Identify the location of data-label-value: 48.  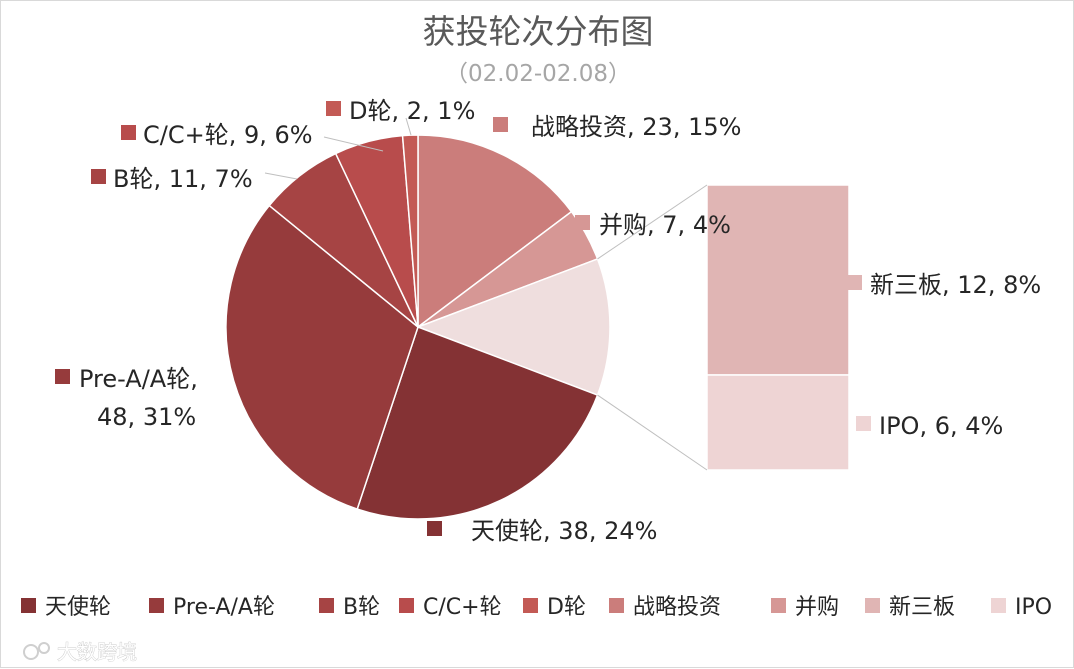
(112, 417).